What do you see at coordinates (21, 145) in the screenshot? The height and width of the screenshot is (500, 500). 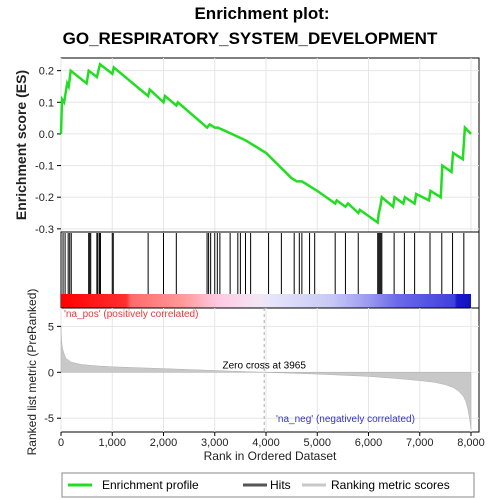 I see `es-y-axis-label: Enrichment score (ES)` at bounding box center [21, 145].